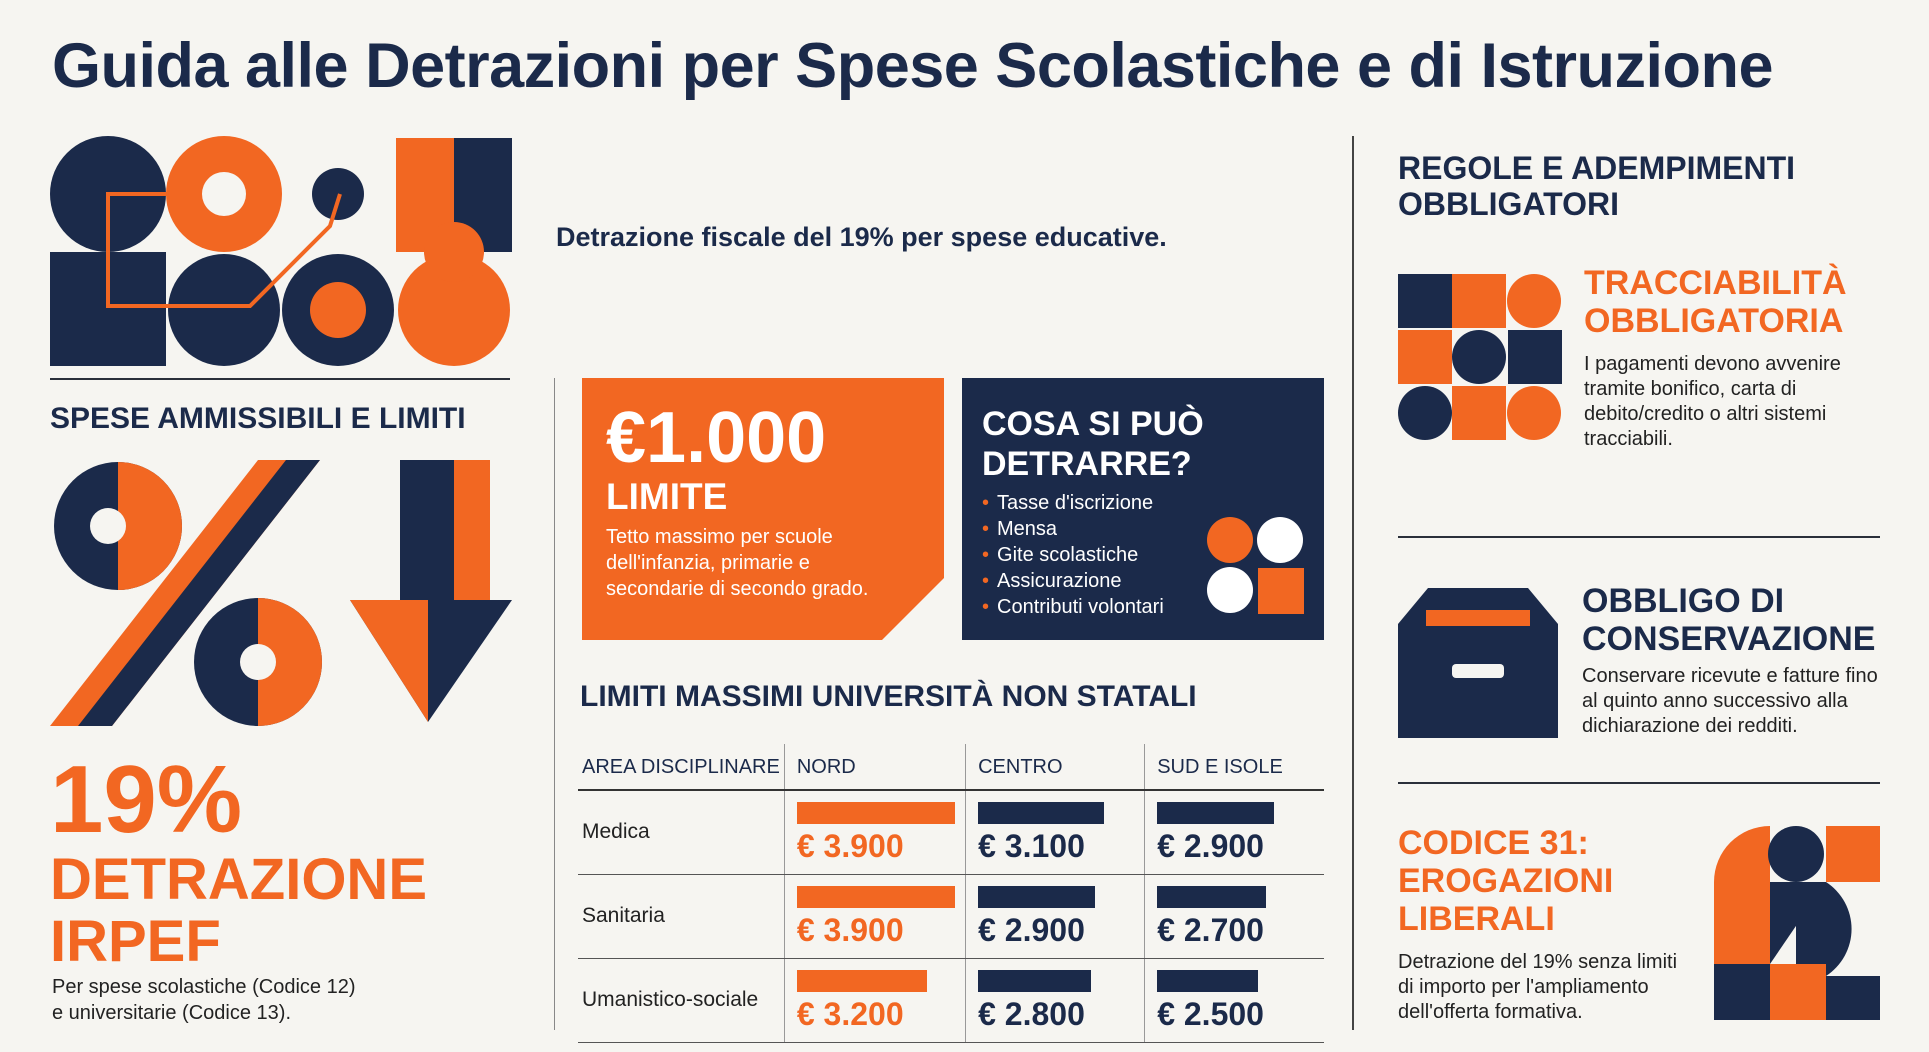 This screenshot has width=1929, height=1052. What do you see at coordinates (1093, 444) in the screenshot?
I see `what-card-heading: COSA SI PUÒ DETRARRE?` at bounding box center [1093, 444].